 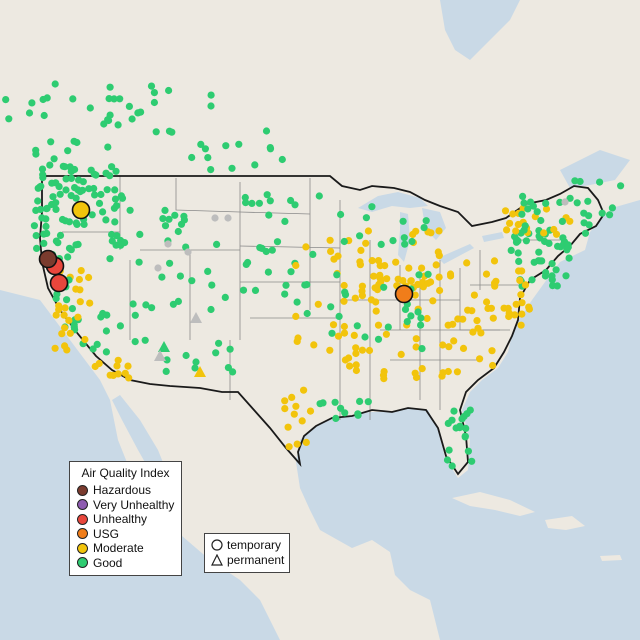 What do you see at coordinates (108, 562) in the screenshot?
I see `legend-label: Good` at bounding box center [108, 562].